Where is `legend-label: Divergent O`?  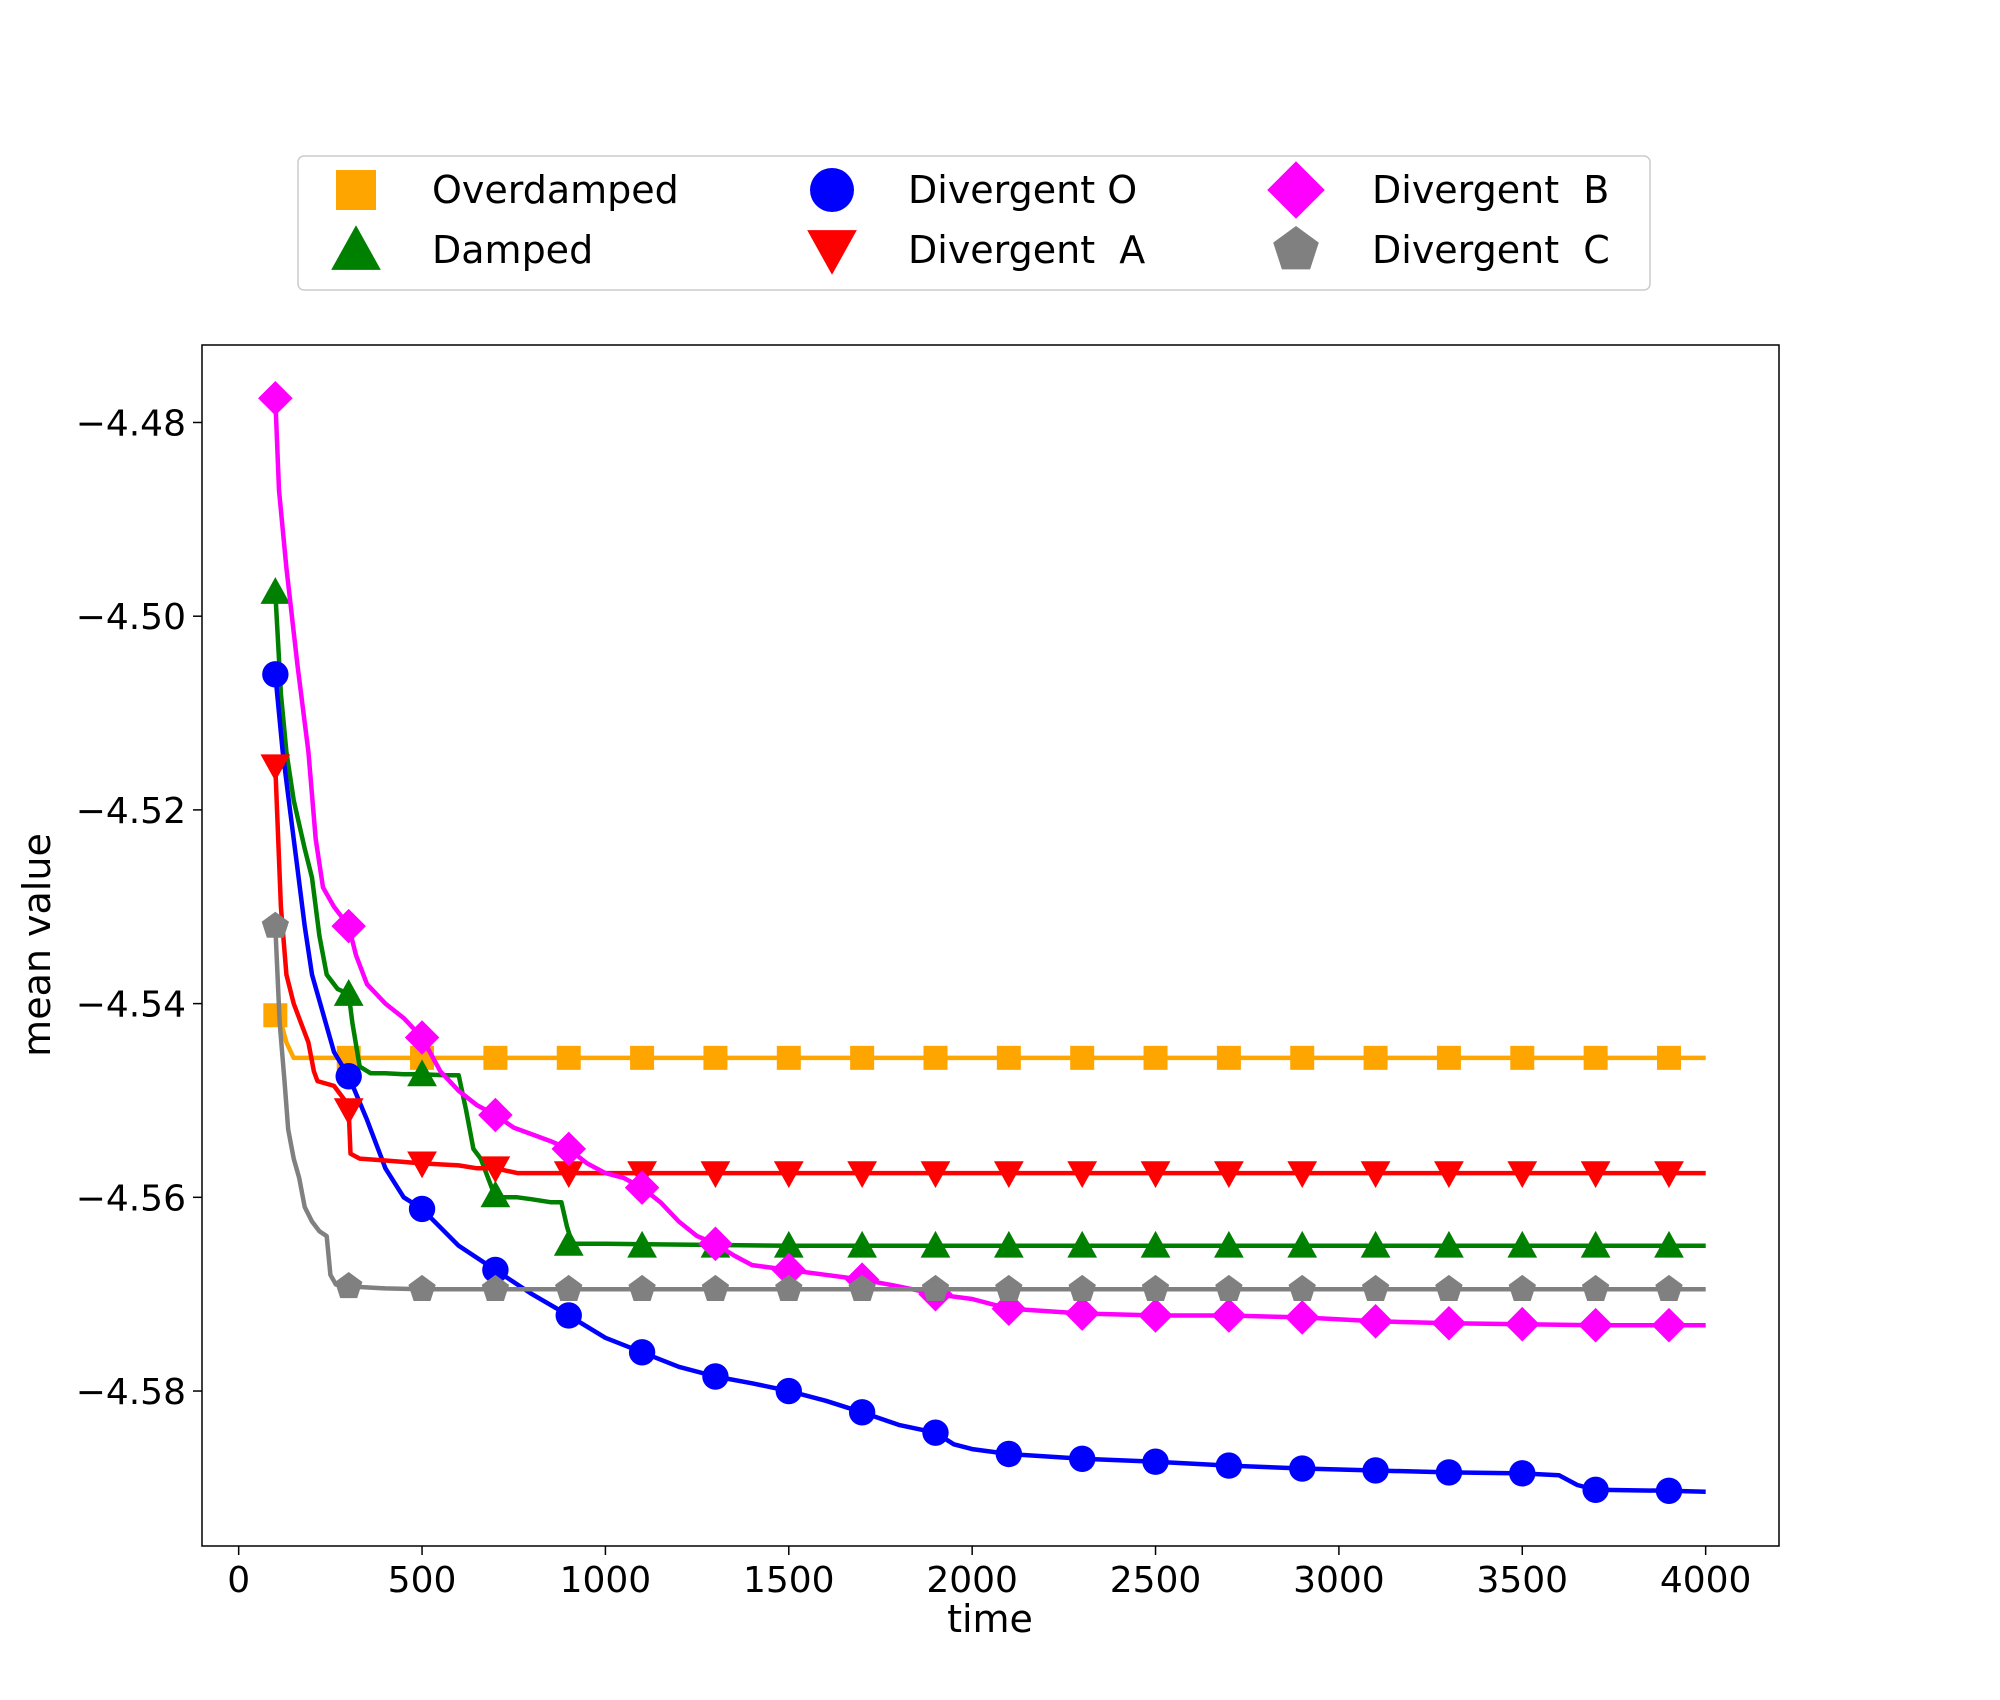
legend-label: Divergent O is located at coordinates (1022, 190).